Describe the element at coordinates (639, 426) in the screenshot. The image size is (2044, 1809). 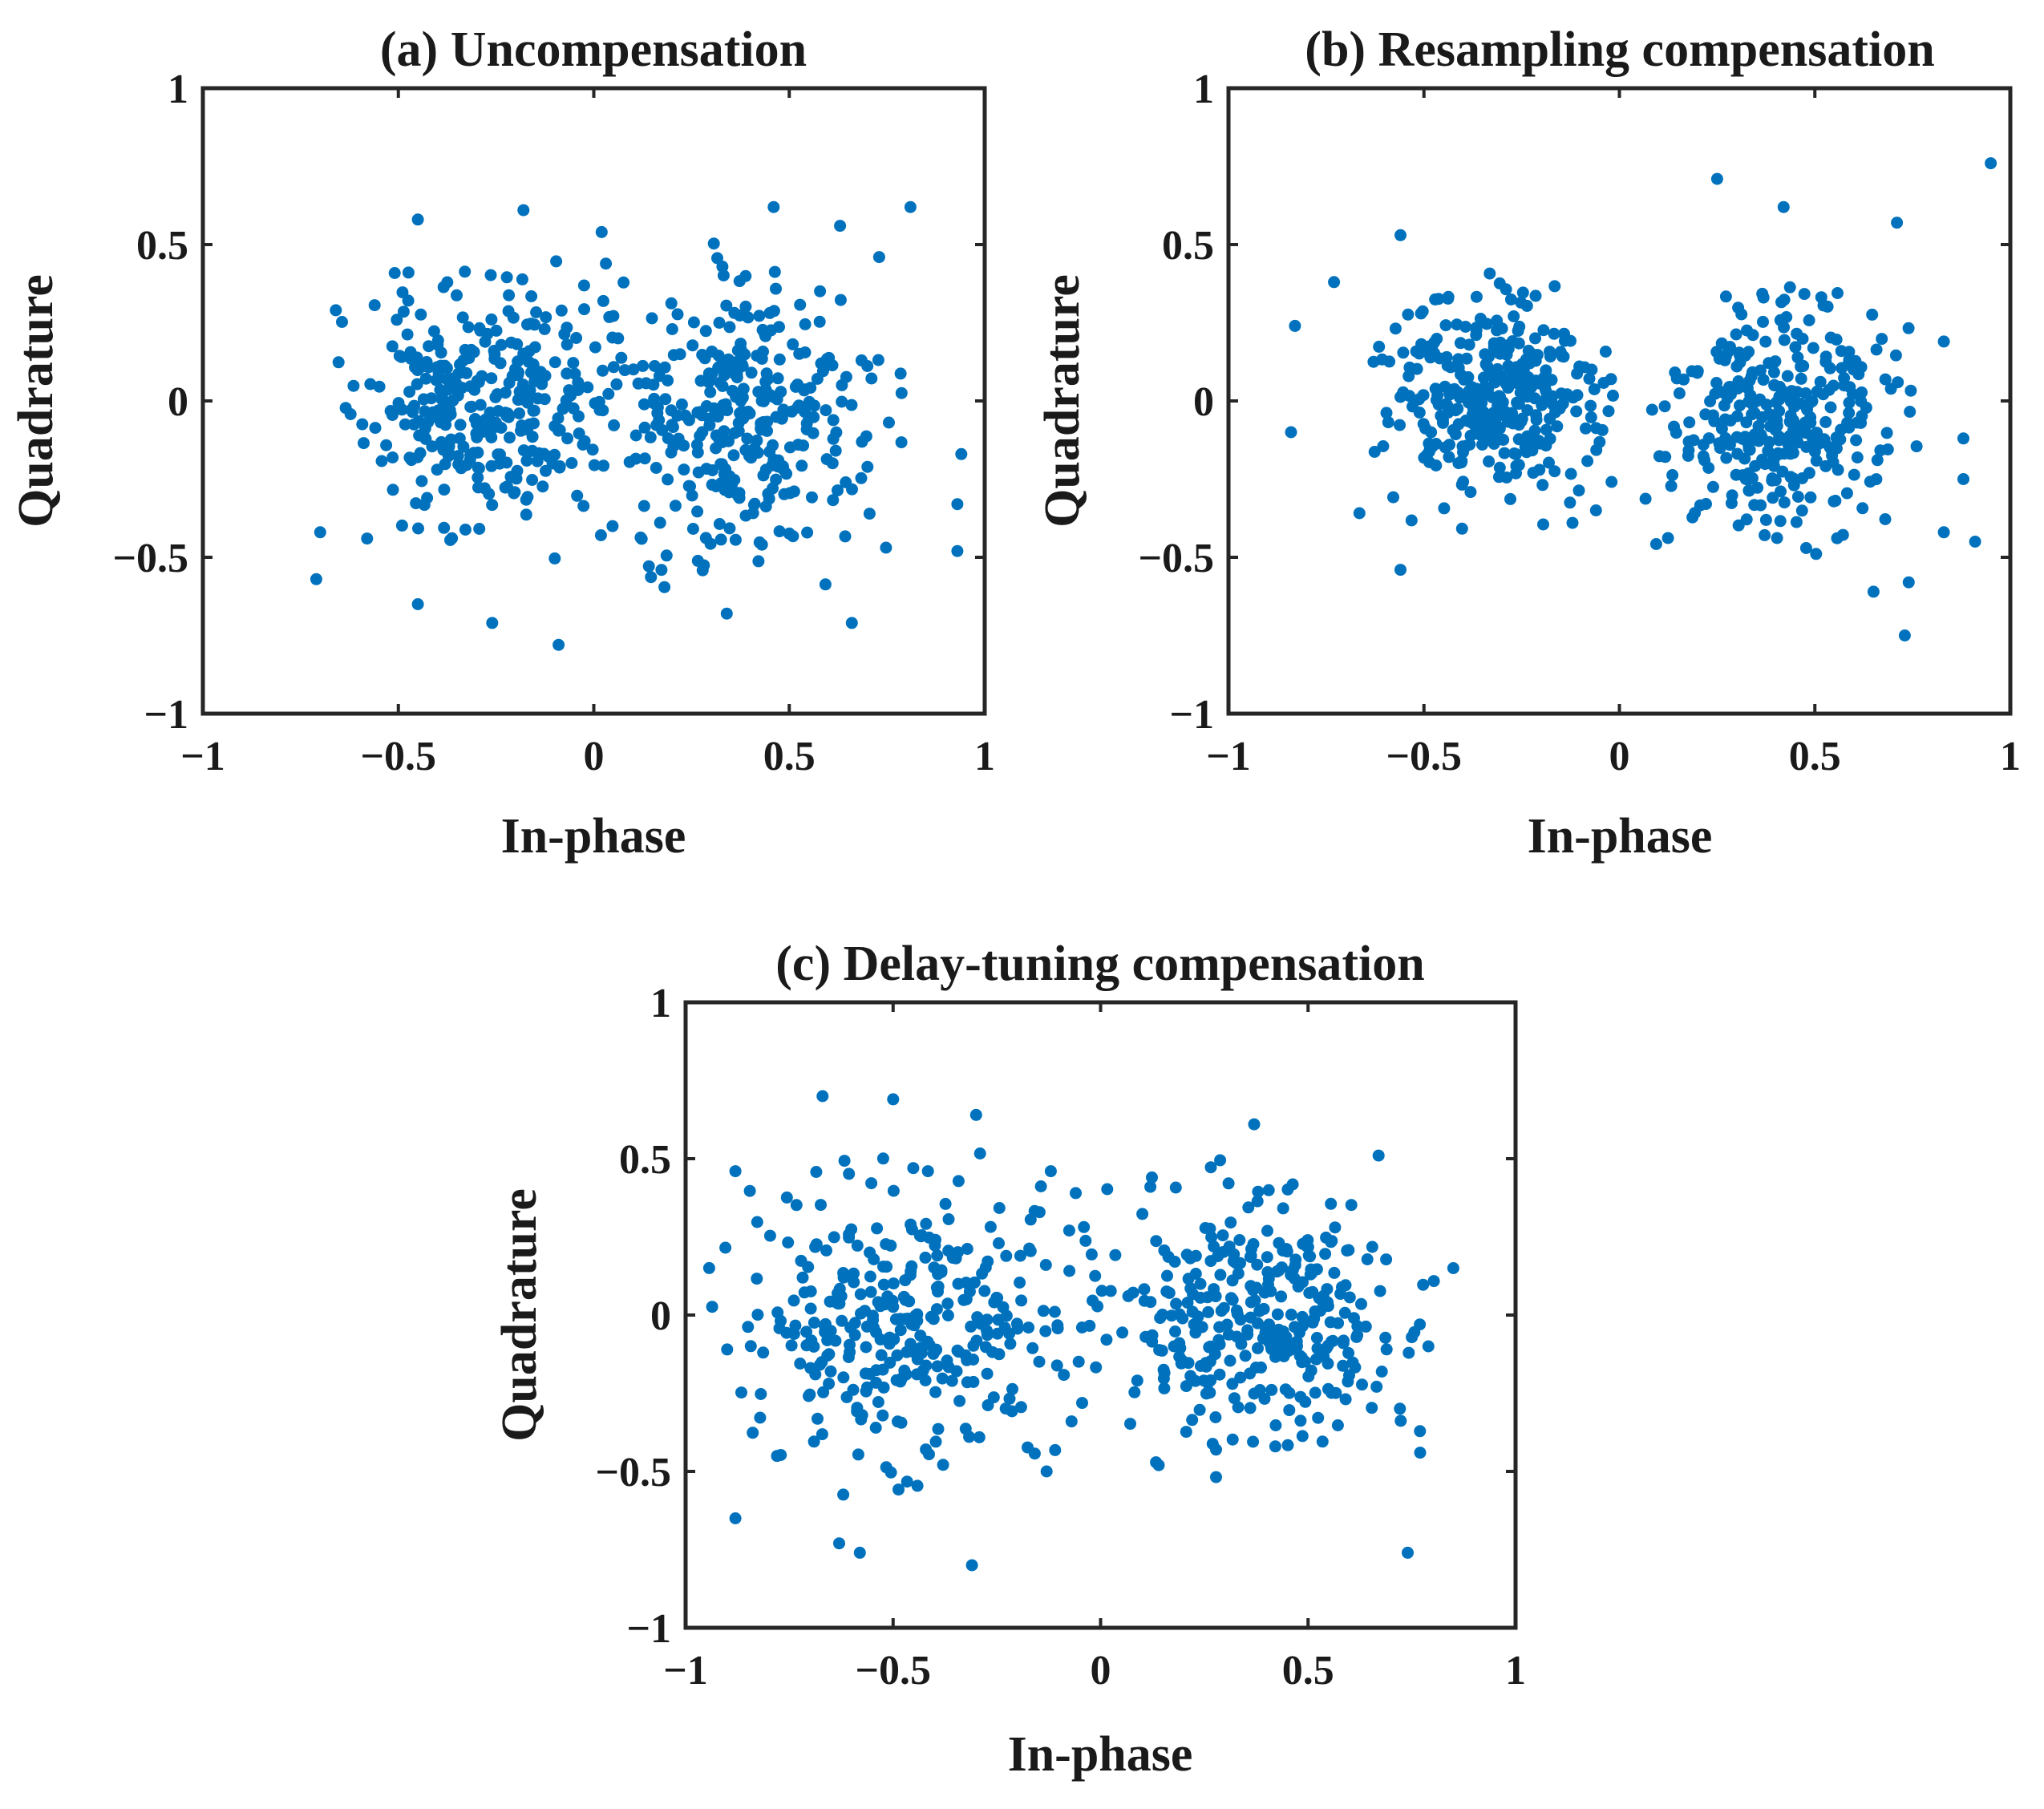
I see `scatter-points` at that location.